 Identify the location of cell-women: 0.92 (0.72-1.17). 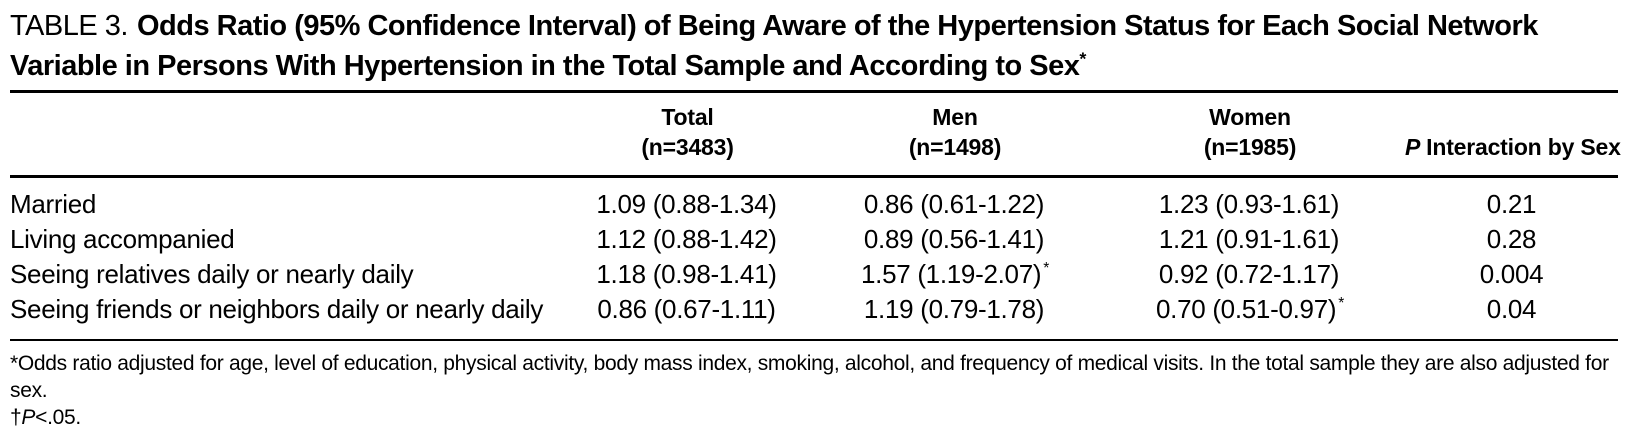
(1249, 274).